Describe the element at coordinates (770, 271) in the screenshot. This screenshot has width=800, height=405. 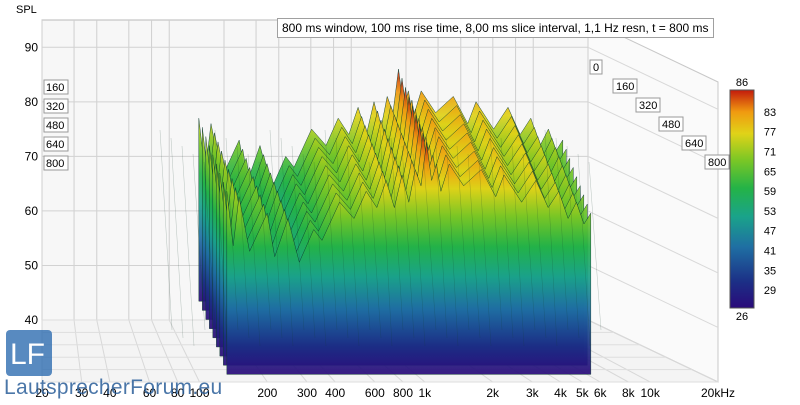
I see `colorbar-tick-label: 35` at that location.